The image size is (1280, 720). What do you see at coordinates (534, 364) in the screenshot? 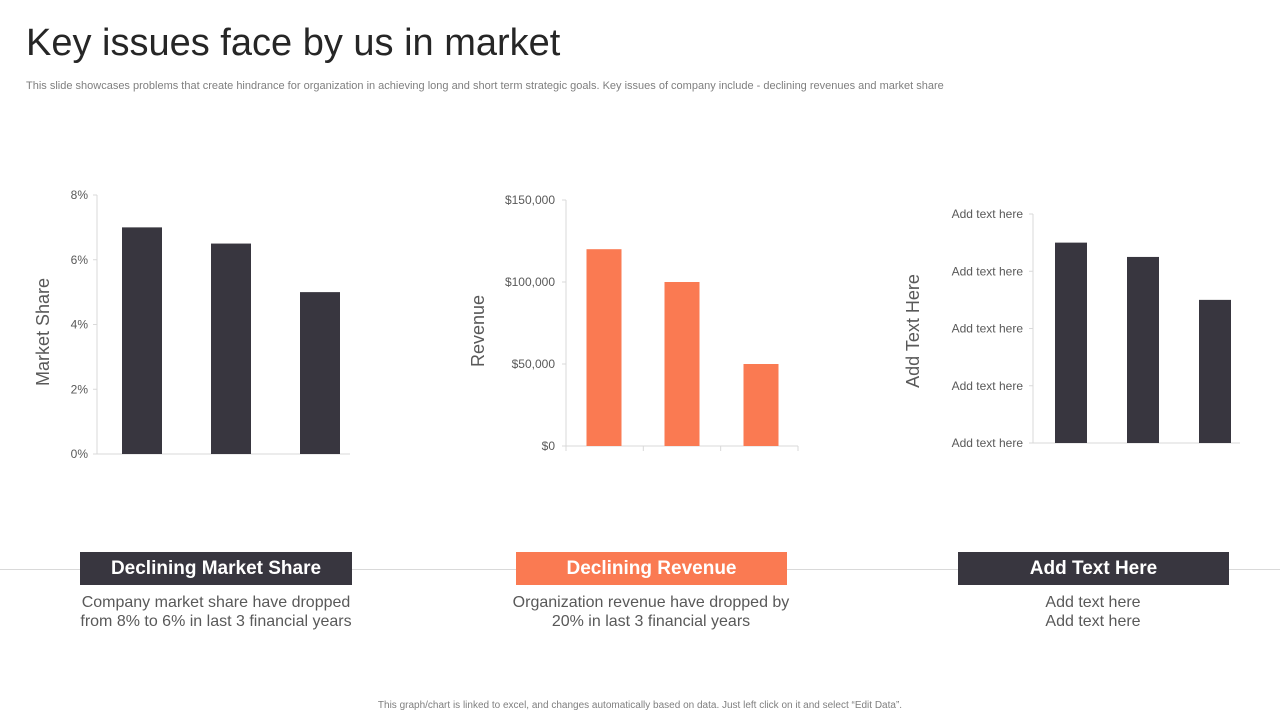
I see `y-tick-label: $50,000` at bounding box center [534, 364].